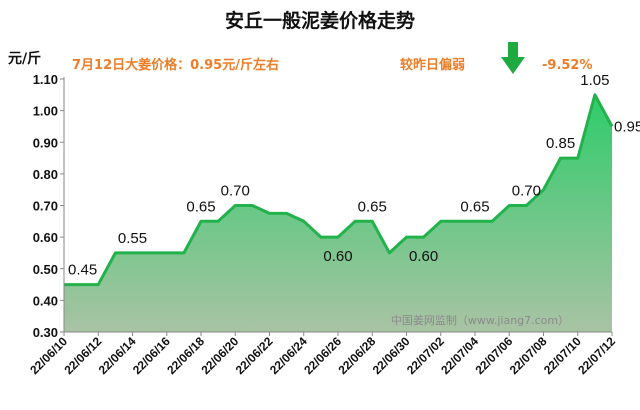 The width and height of the screenshot is (640, 410). Describe the element at coordinates (513, 58) in the screenshot. I see `down-arrow-icon` at that location.